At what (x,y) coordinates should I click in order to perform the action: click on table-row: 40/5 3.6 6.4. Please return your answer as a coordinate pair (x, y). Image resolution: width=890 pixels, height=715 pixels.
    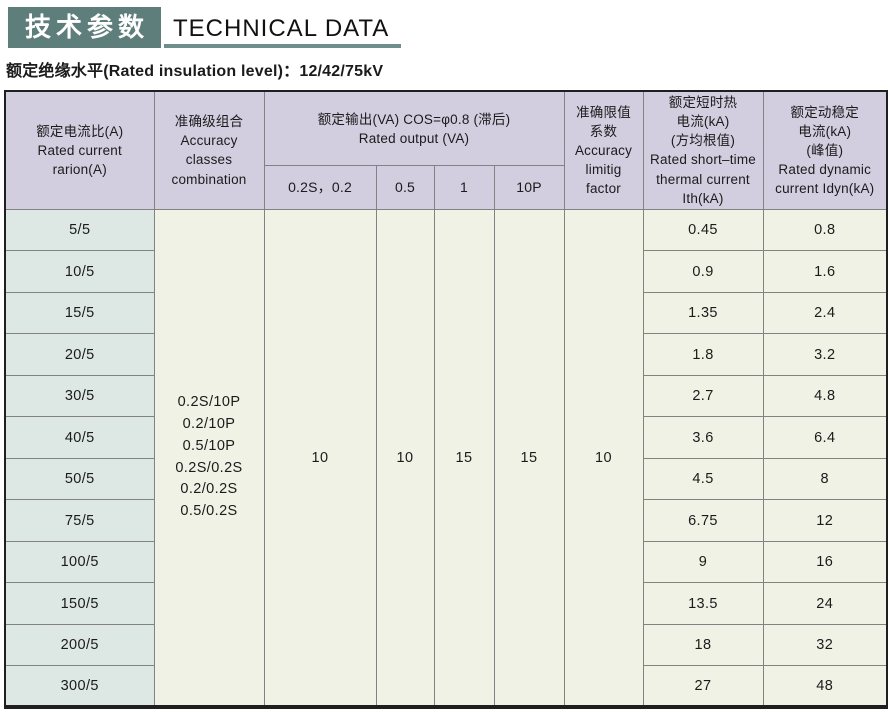
    Looking at the image, I should click on (446, 437).